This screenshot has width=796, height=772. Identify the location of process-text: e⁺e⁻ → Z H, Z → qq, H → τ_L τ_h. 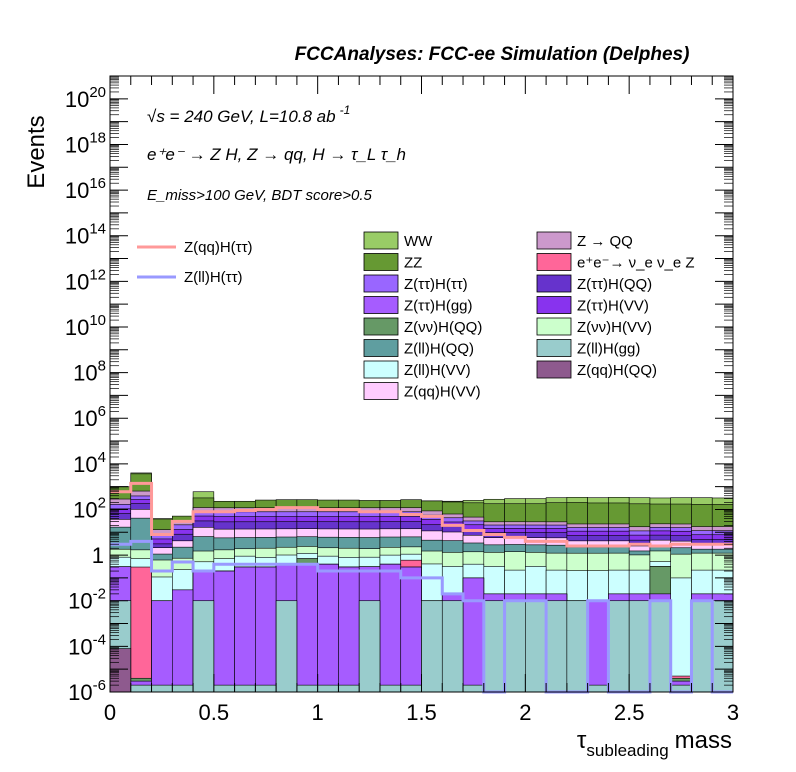
(276, 154).